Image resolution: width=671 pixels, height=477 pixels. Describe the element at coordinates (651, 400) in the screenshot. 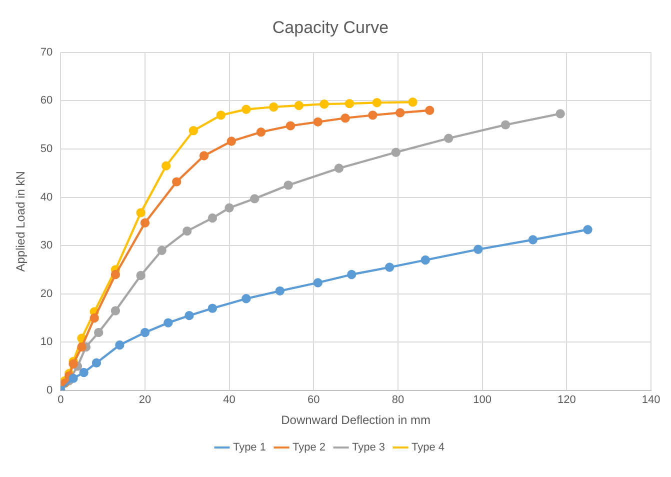

I see `x-tick-label: 140` at that location.